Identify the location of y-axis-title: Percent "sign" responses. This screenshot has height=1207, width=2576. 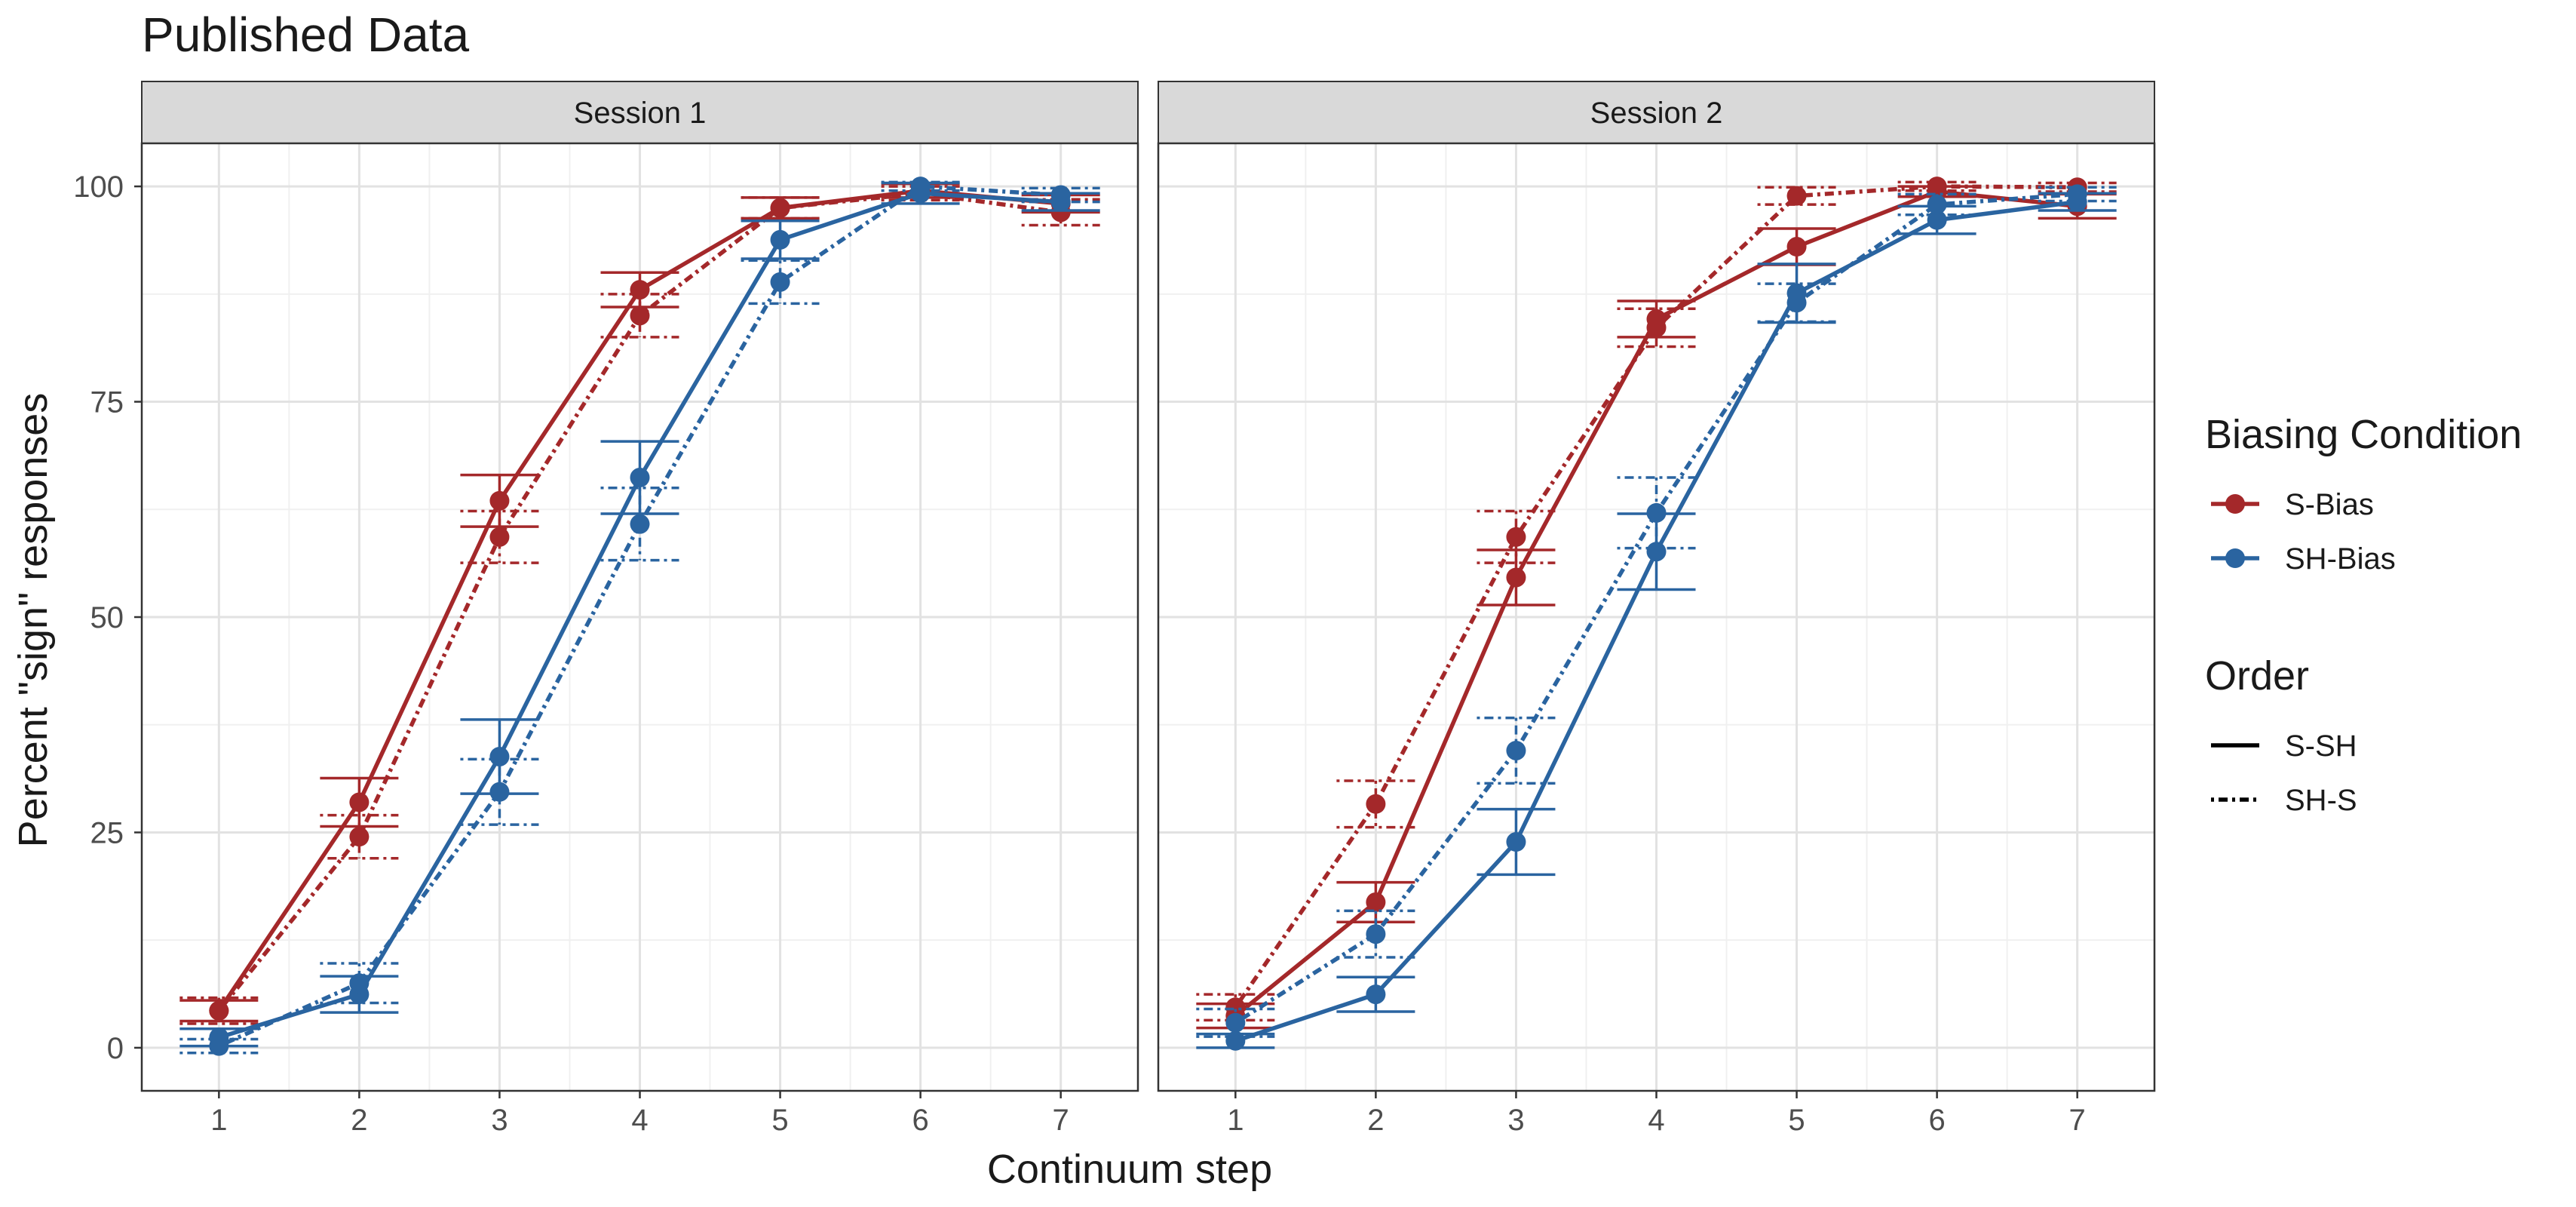
(33, 620).